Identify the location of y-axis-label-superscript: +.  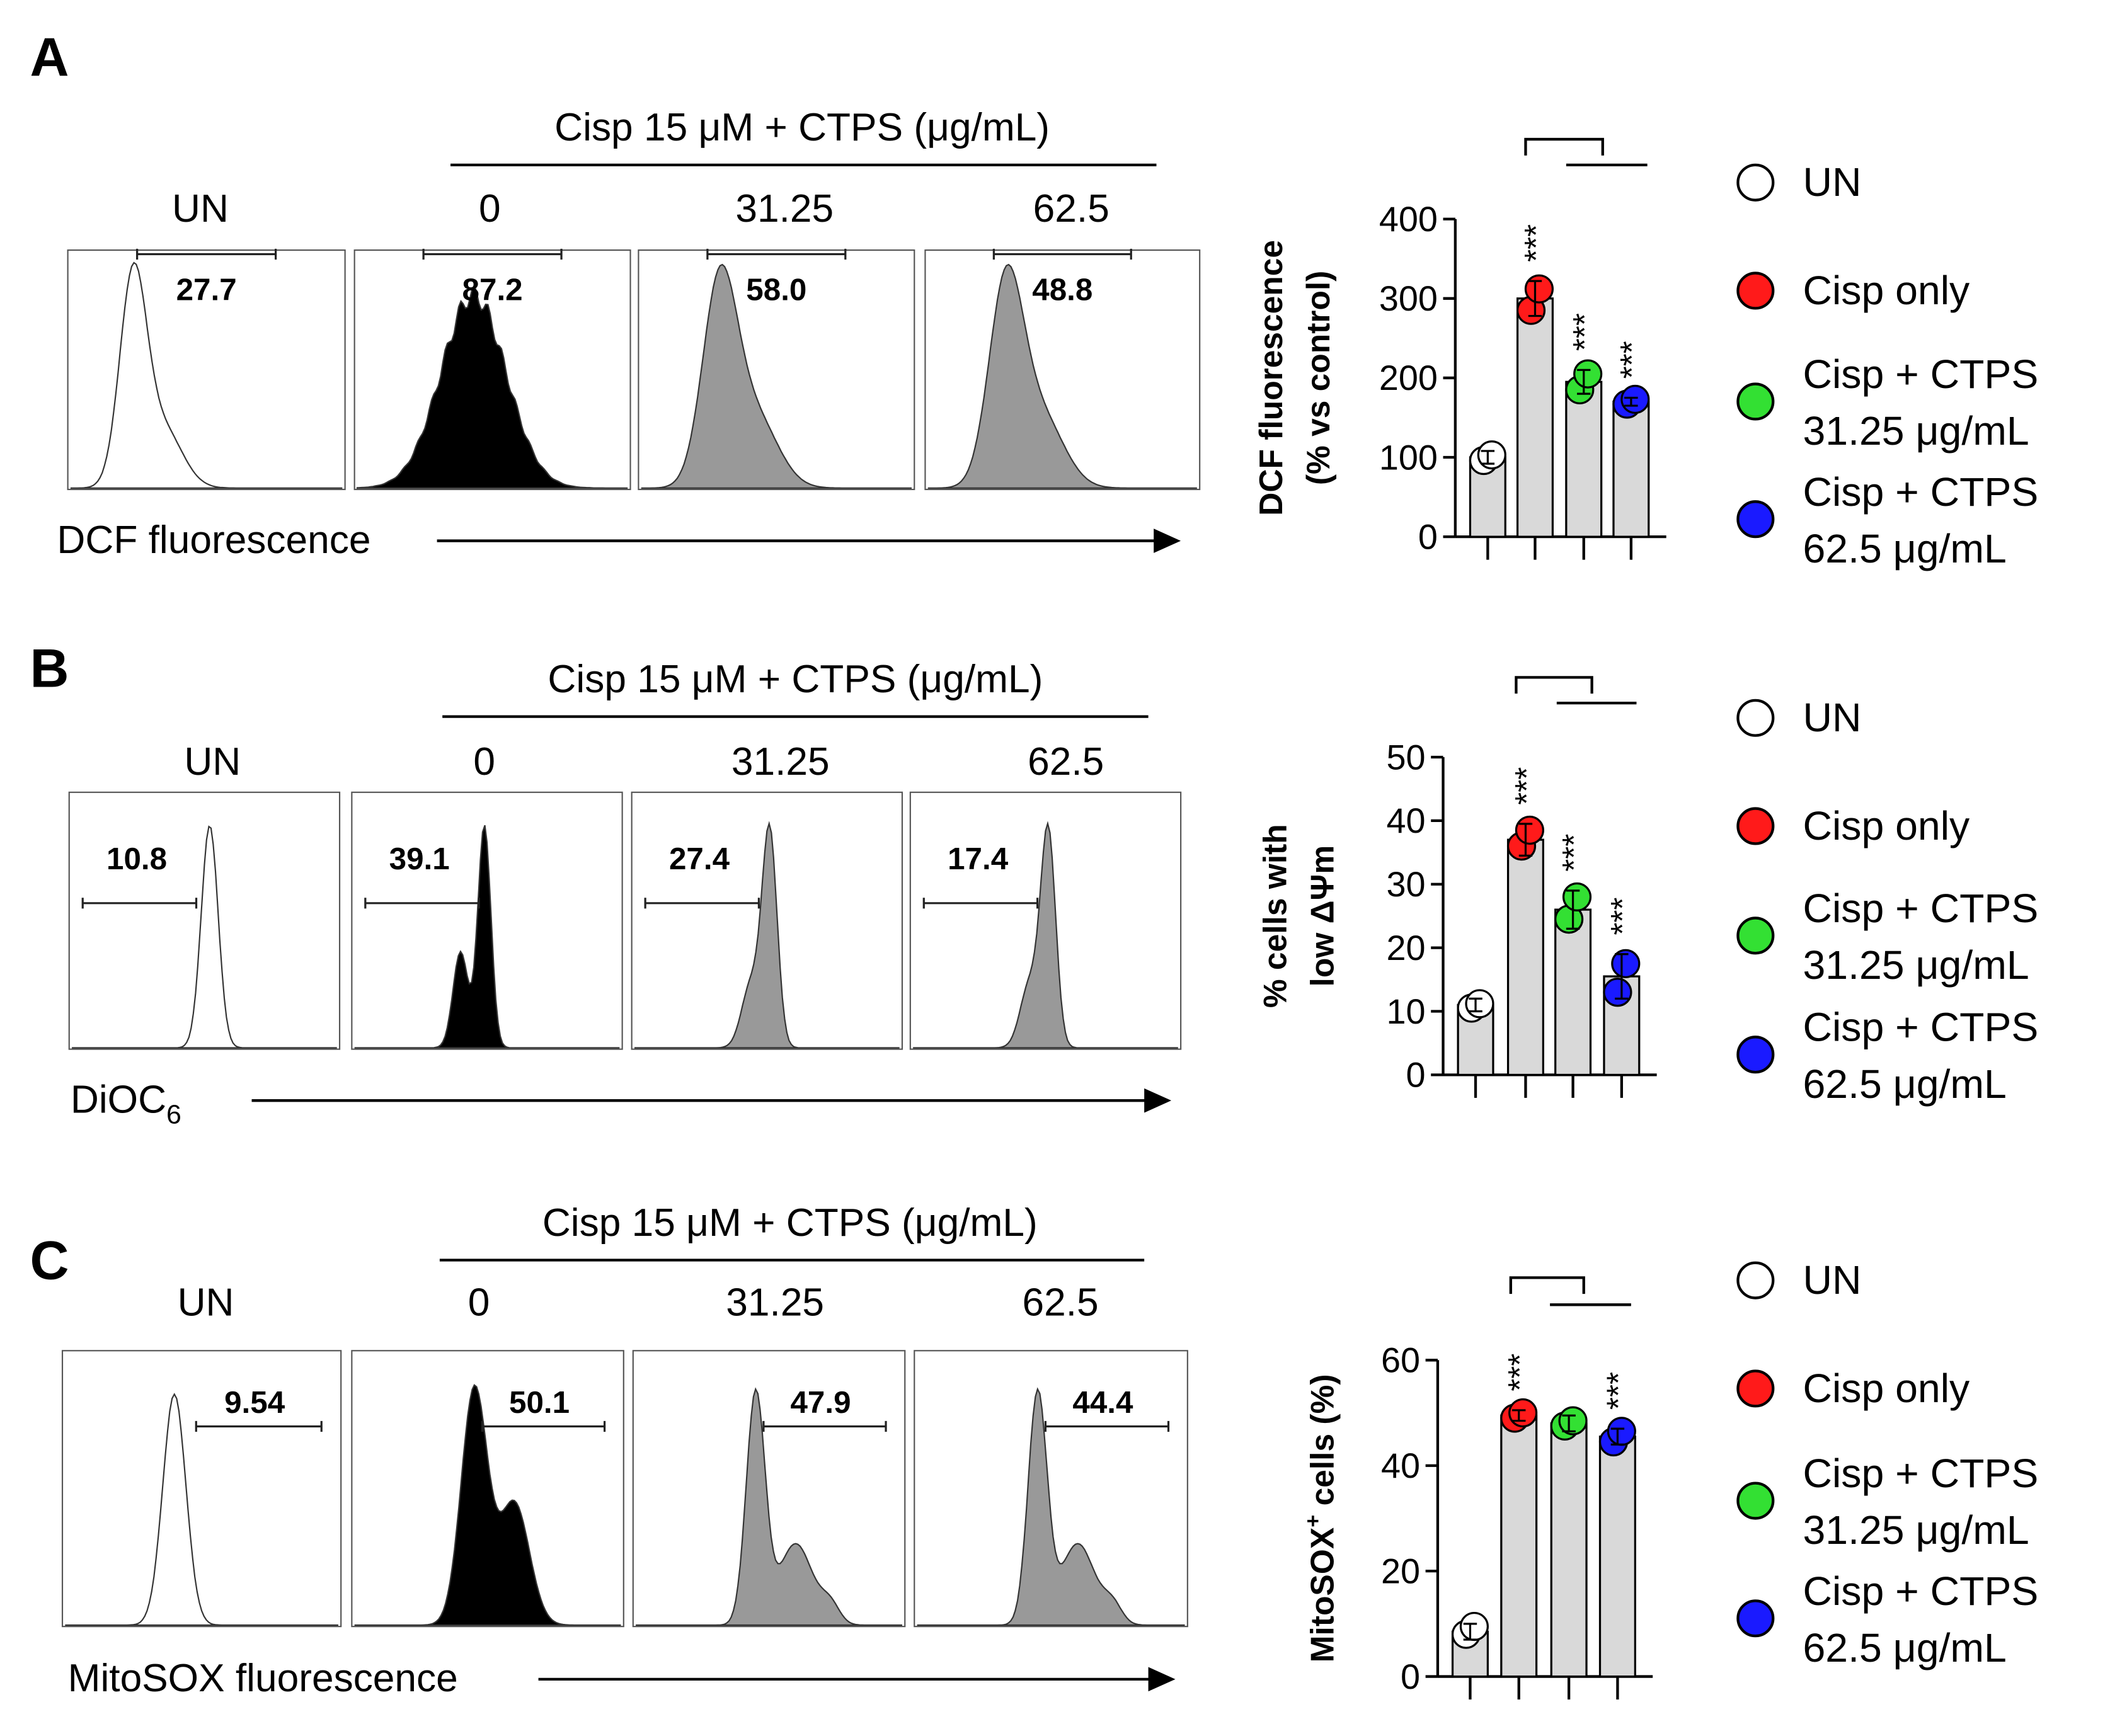
(1313, 1521).